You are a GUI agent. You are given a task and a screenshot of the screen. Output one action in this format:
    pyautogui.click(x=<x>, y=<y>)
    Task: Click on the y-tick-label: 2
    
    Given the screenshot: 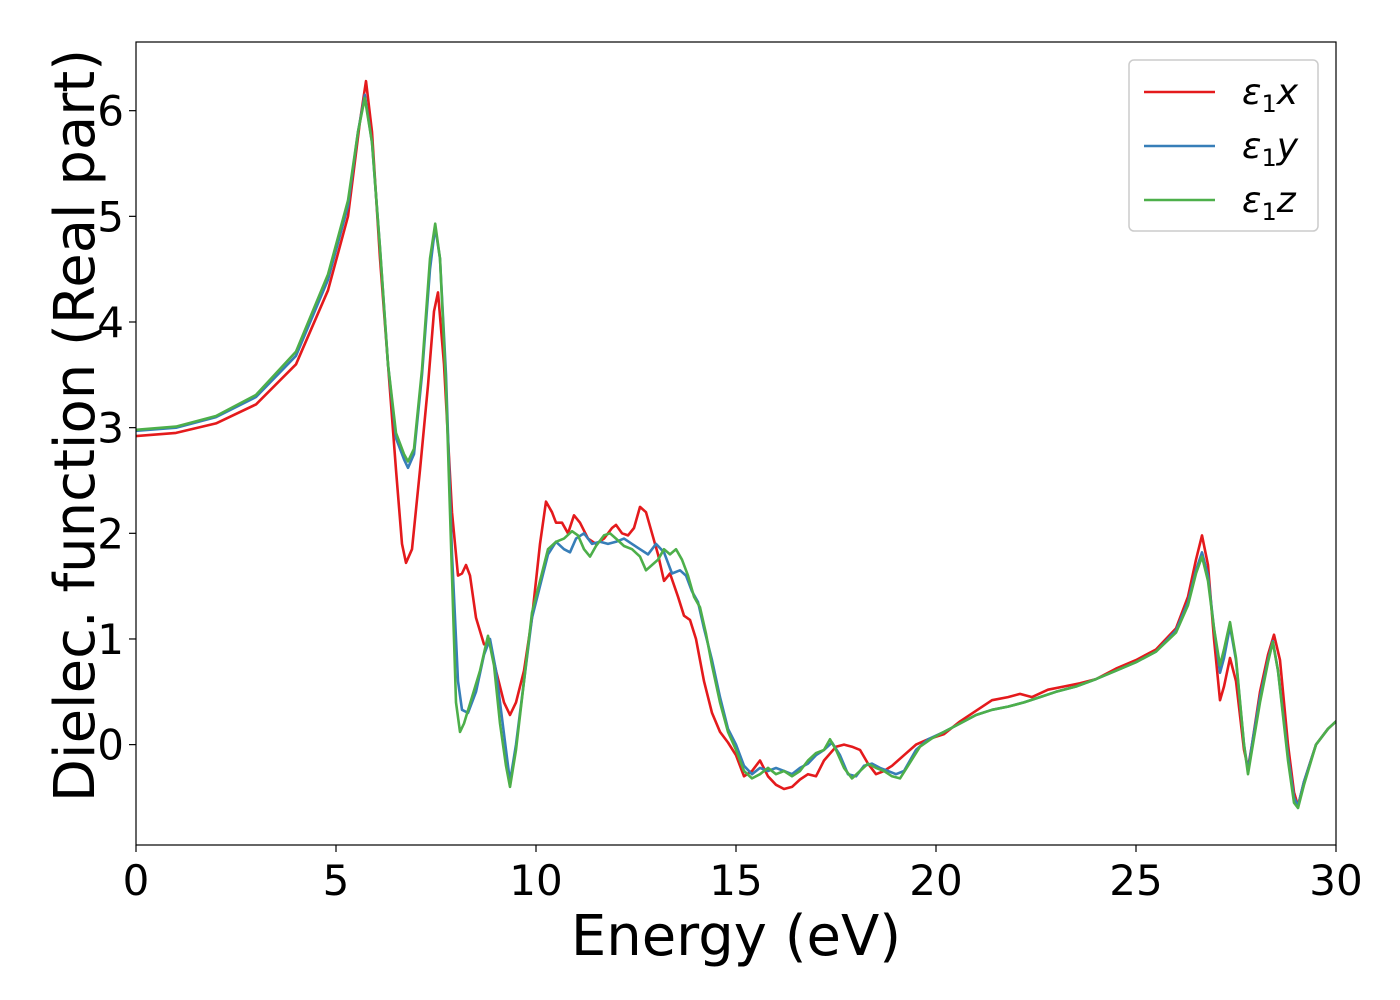 What is the action you would take?
    pyautogui.click(x=110, y=533)
    